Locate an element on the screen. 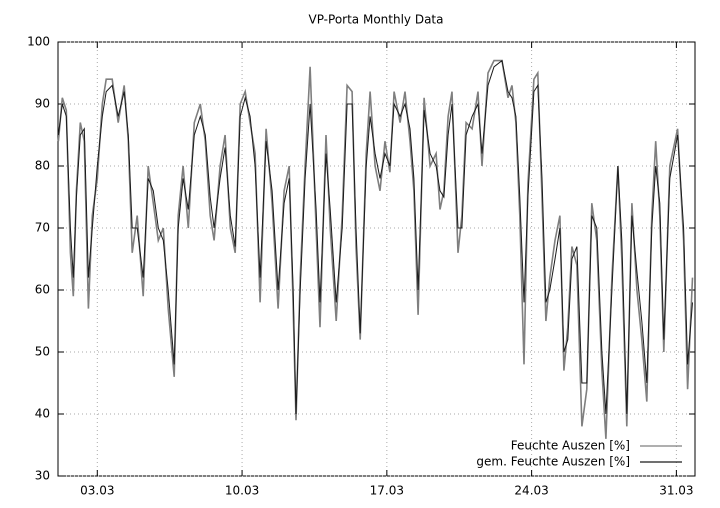 This screenshot has width=720, height=508. y-tick-label: 60 is located at coordinates (42, 290).